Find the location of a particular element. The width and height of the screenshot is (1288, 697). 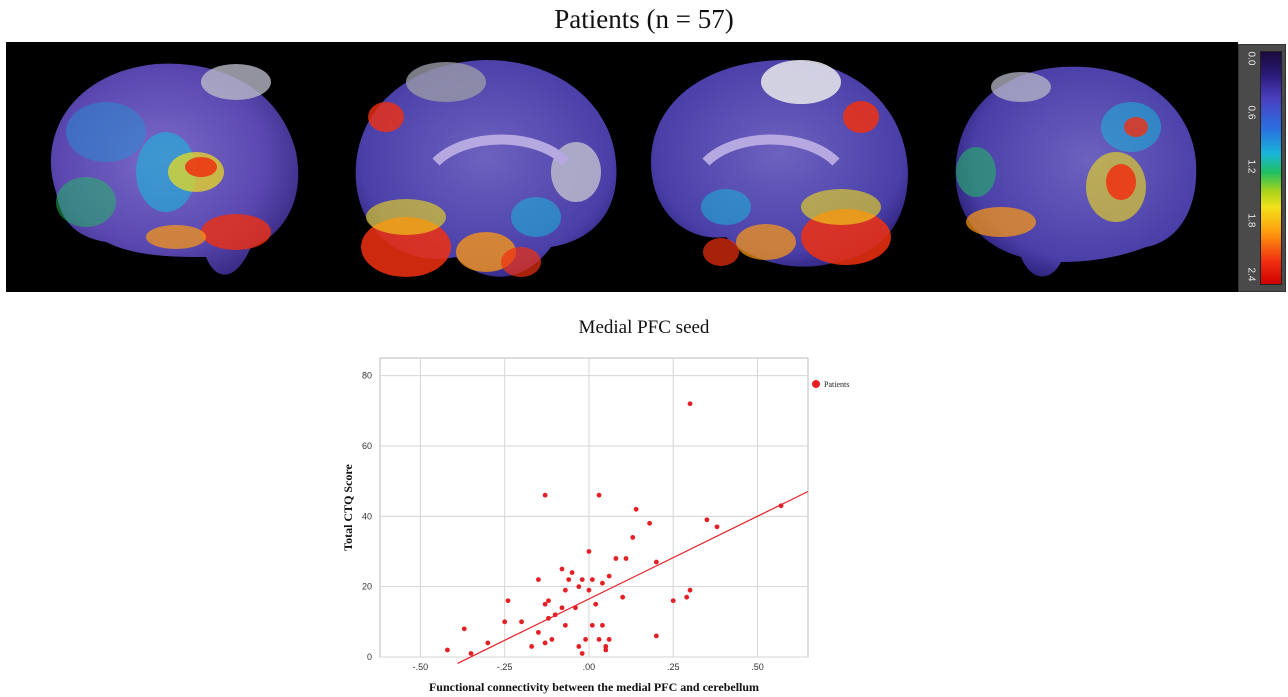

legend-label: Patients is located at coordinates (836, 384).